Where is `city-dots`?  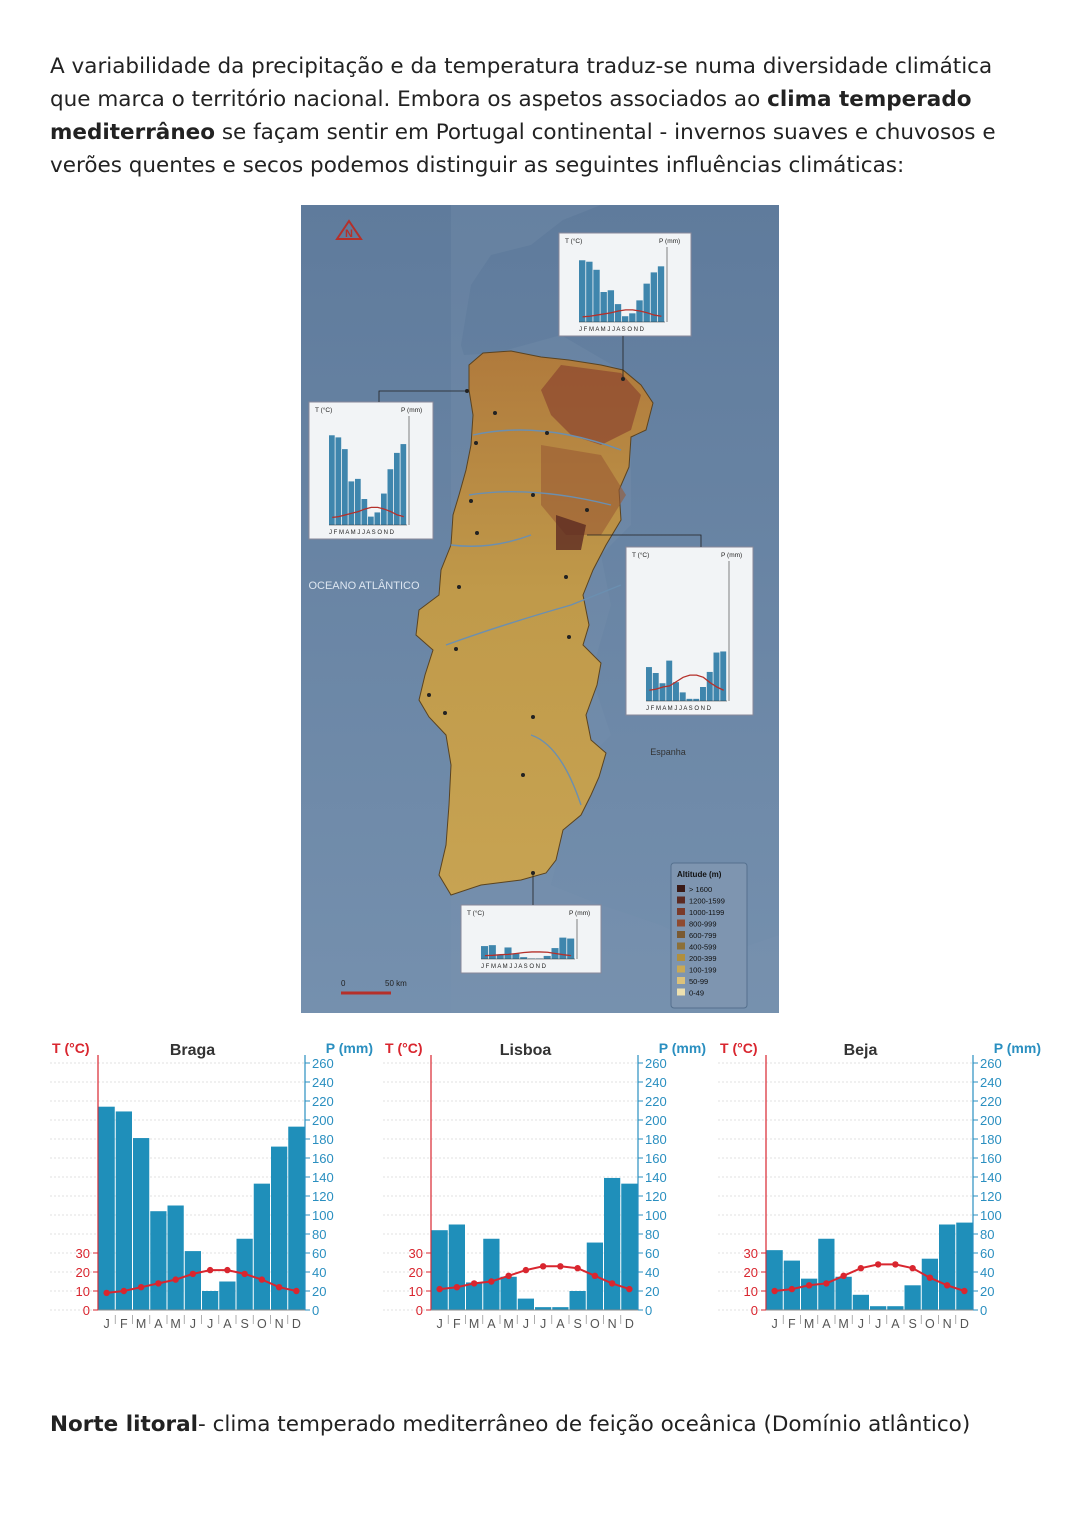
city-dots is located at coordinates (526, 626).